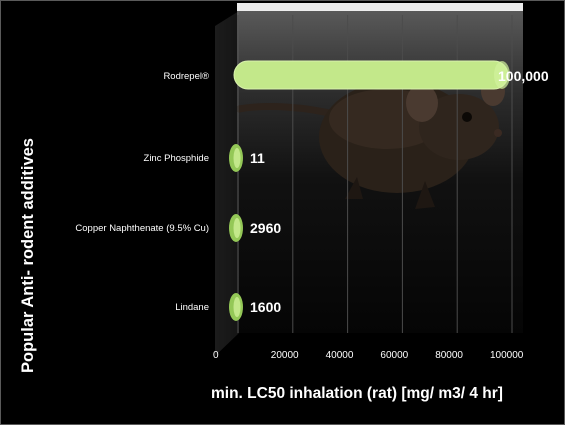  Describe the element at coordinates (285, 355) in the screenshot. I see `x-tick-label: 20000` at that location.